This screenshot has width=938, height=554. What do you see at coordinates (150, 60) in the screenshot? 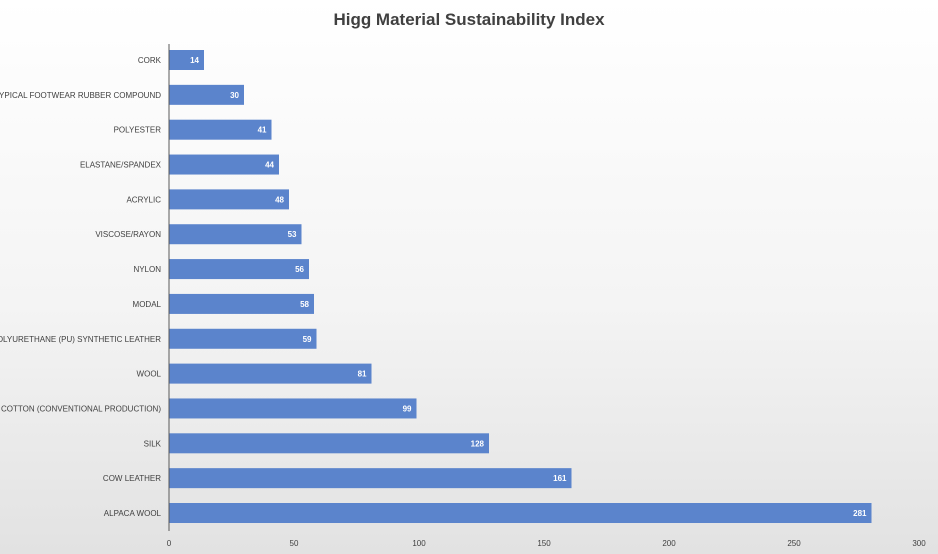
I see `category-label: CORK` at bounding box center [150, 60].